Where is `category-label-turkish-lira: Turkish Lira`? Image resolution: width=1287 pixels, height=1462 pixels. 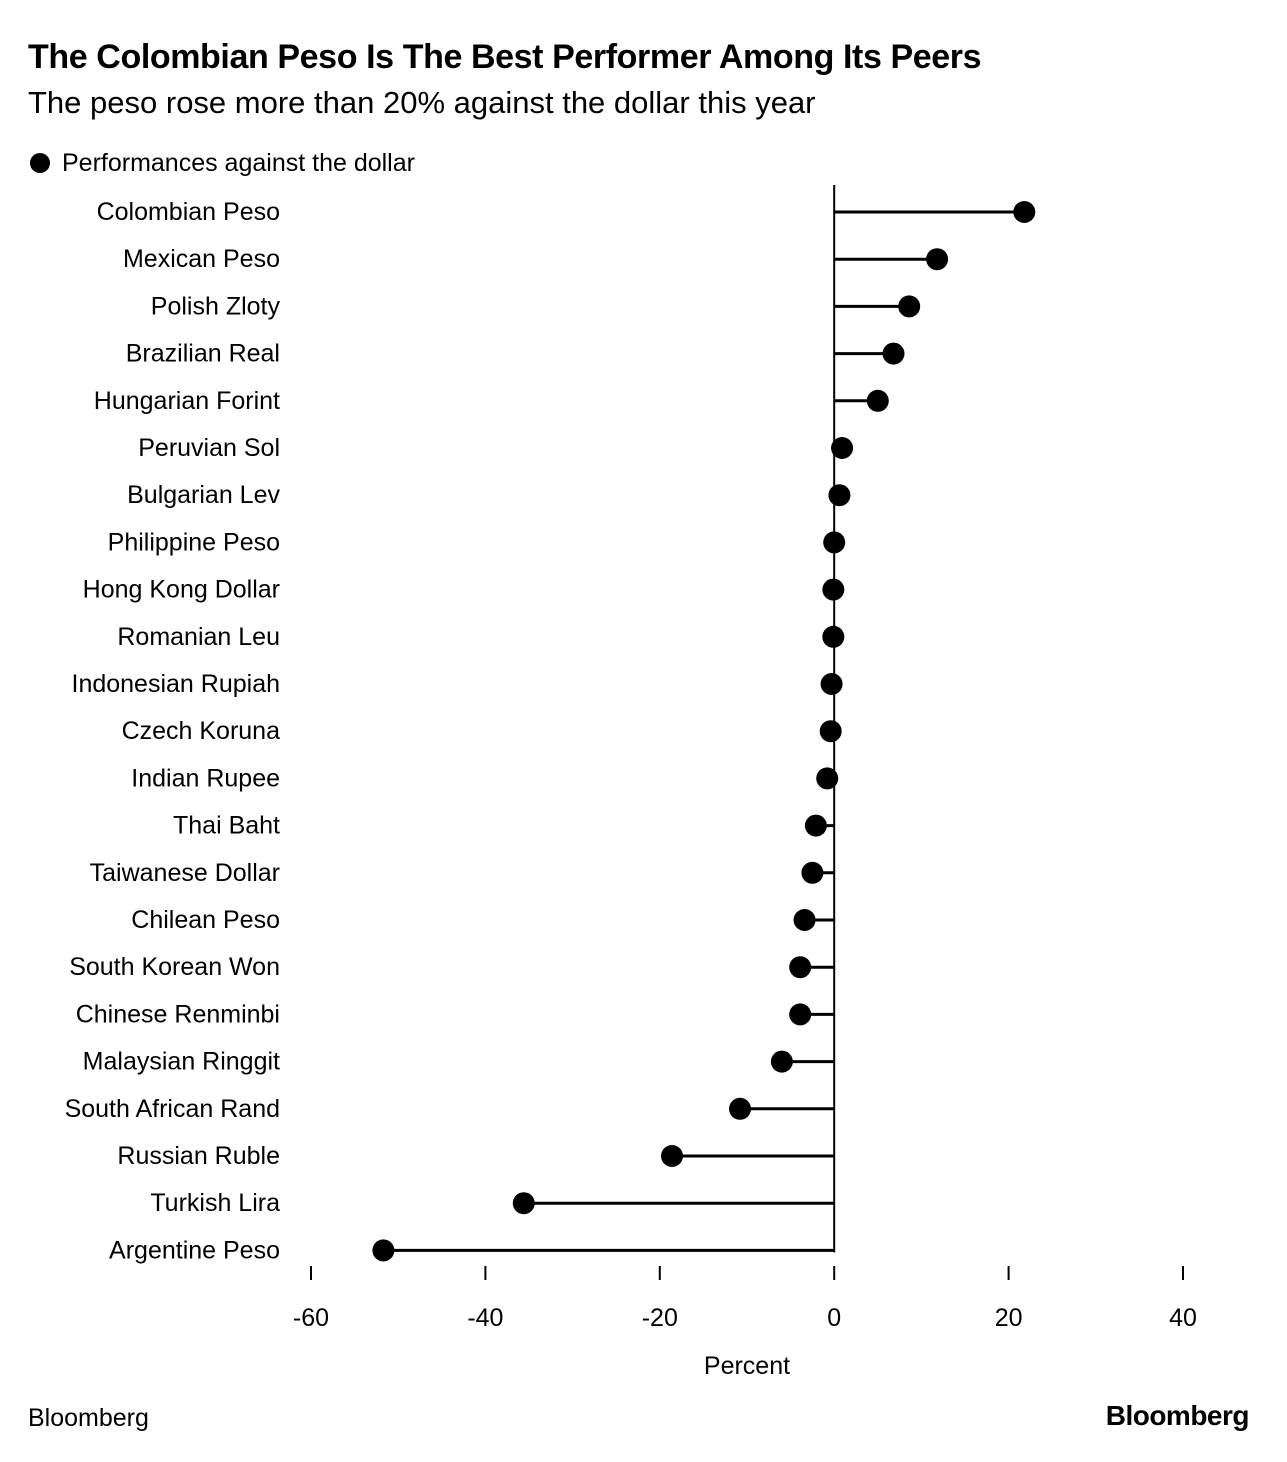
category-label-turkish-lira: Turkish Lira is located at coordinates (215, 1203).